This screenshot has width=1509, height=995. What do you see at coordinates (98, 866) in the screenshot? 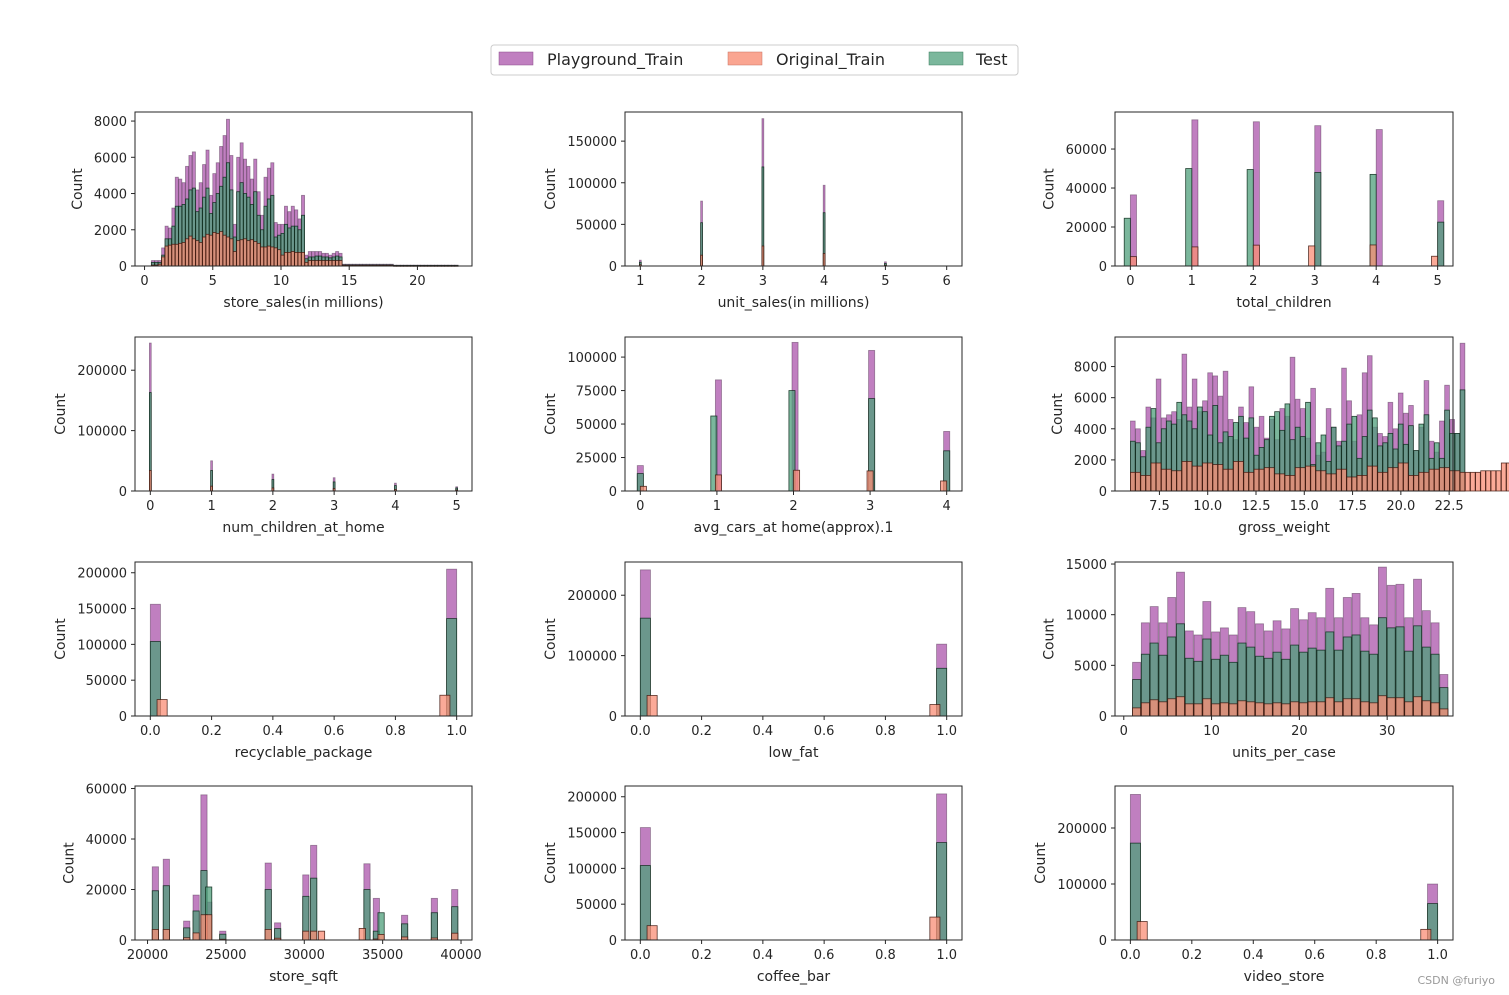
I see `y-axis: 0 20000 40000 60000 Count` at bounding box center [98, 866].